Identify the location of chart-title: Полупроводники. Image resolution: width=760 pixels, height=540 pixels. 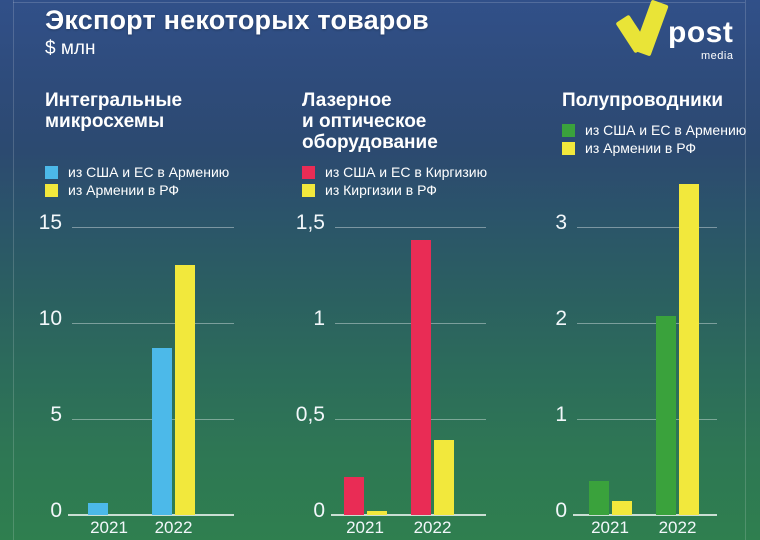
(642, 100).